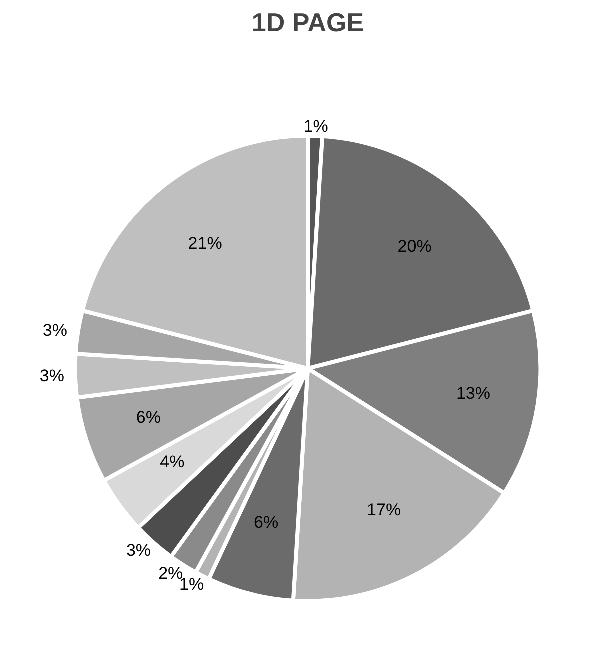  Describe the element at coordinates (384, 510) in the screenshot. I see `data-label: 17%` at that location.